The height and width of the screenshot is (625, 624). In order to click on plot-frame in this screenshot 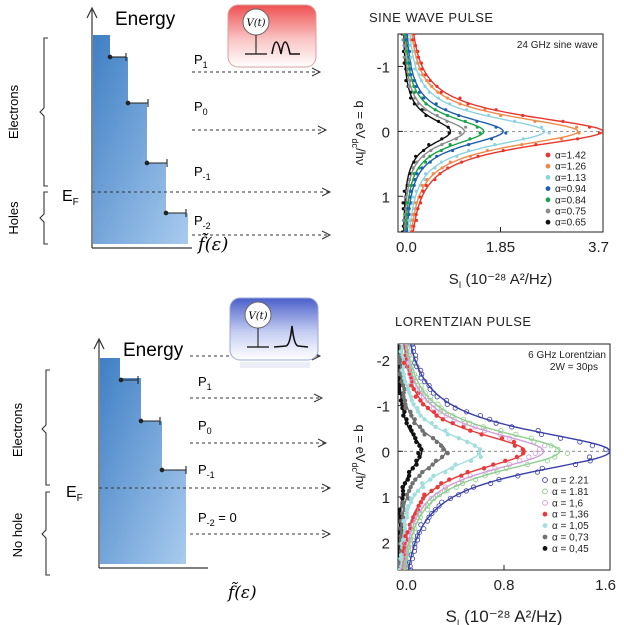, I will do `click(504, 457)`.